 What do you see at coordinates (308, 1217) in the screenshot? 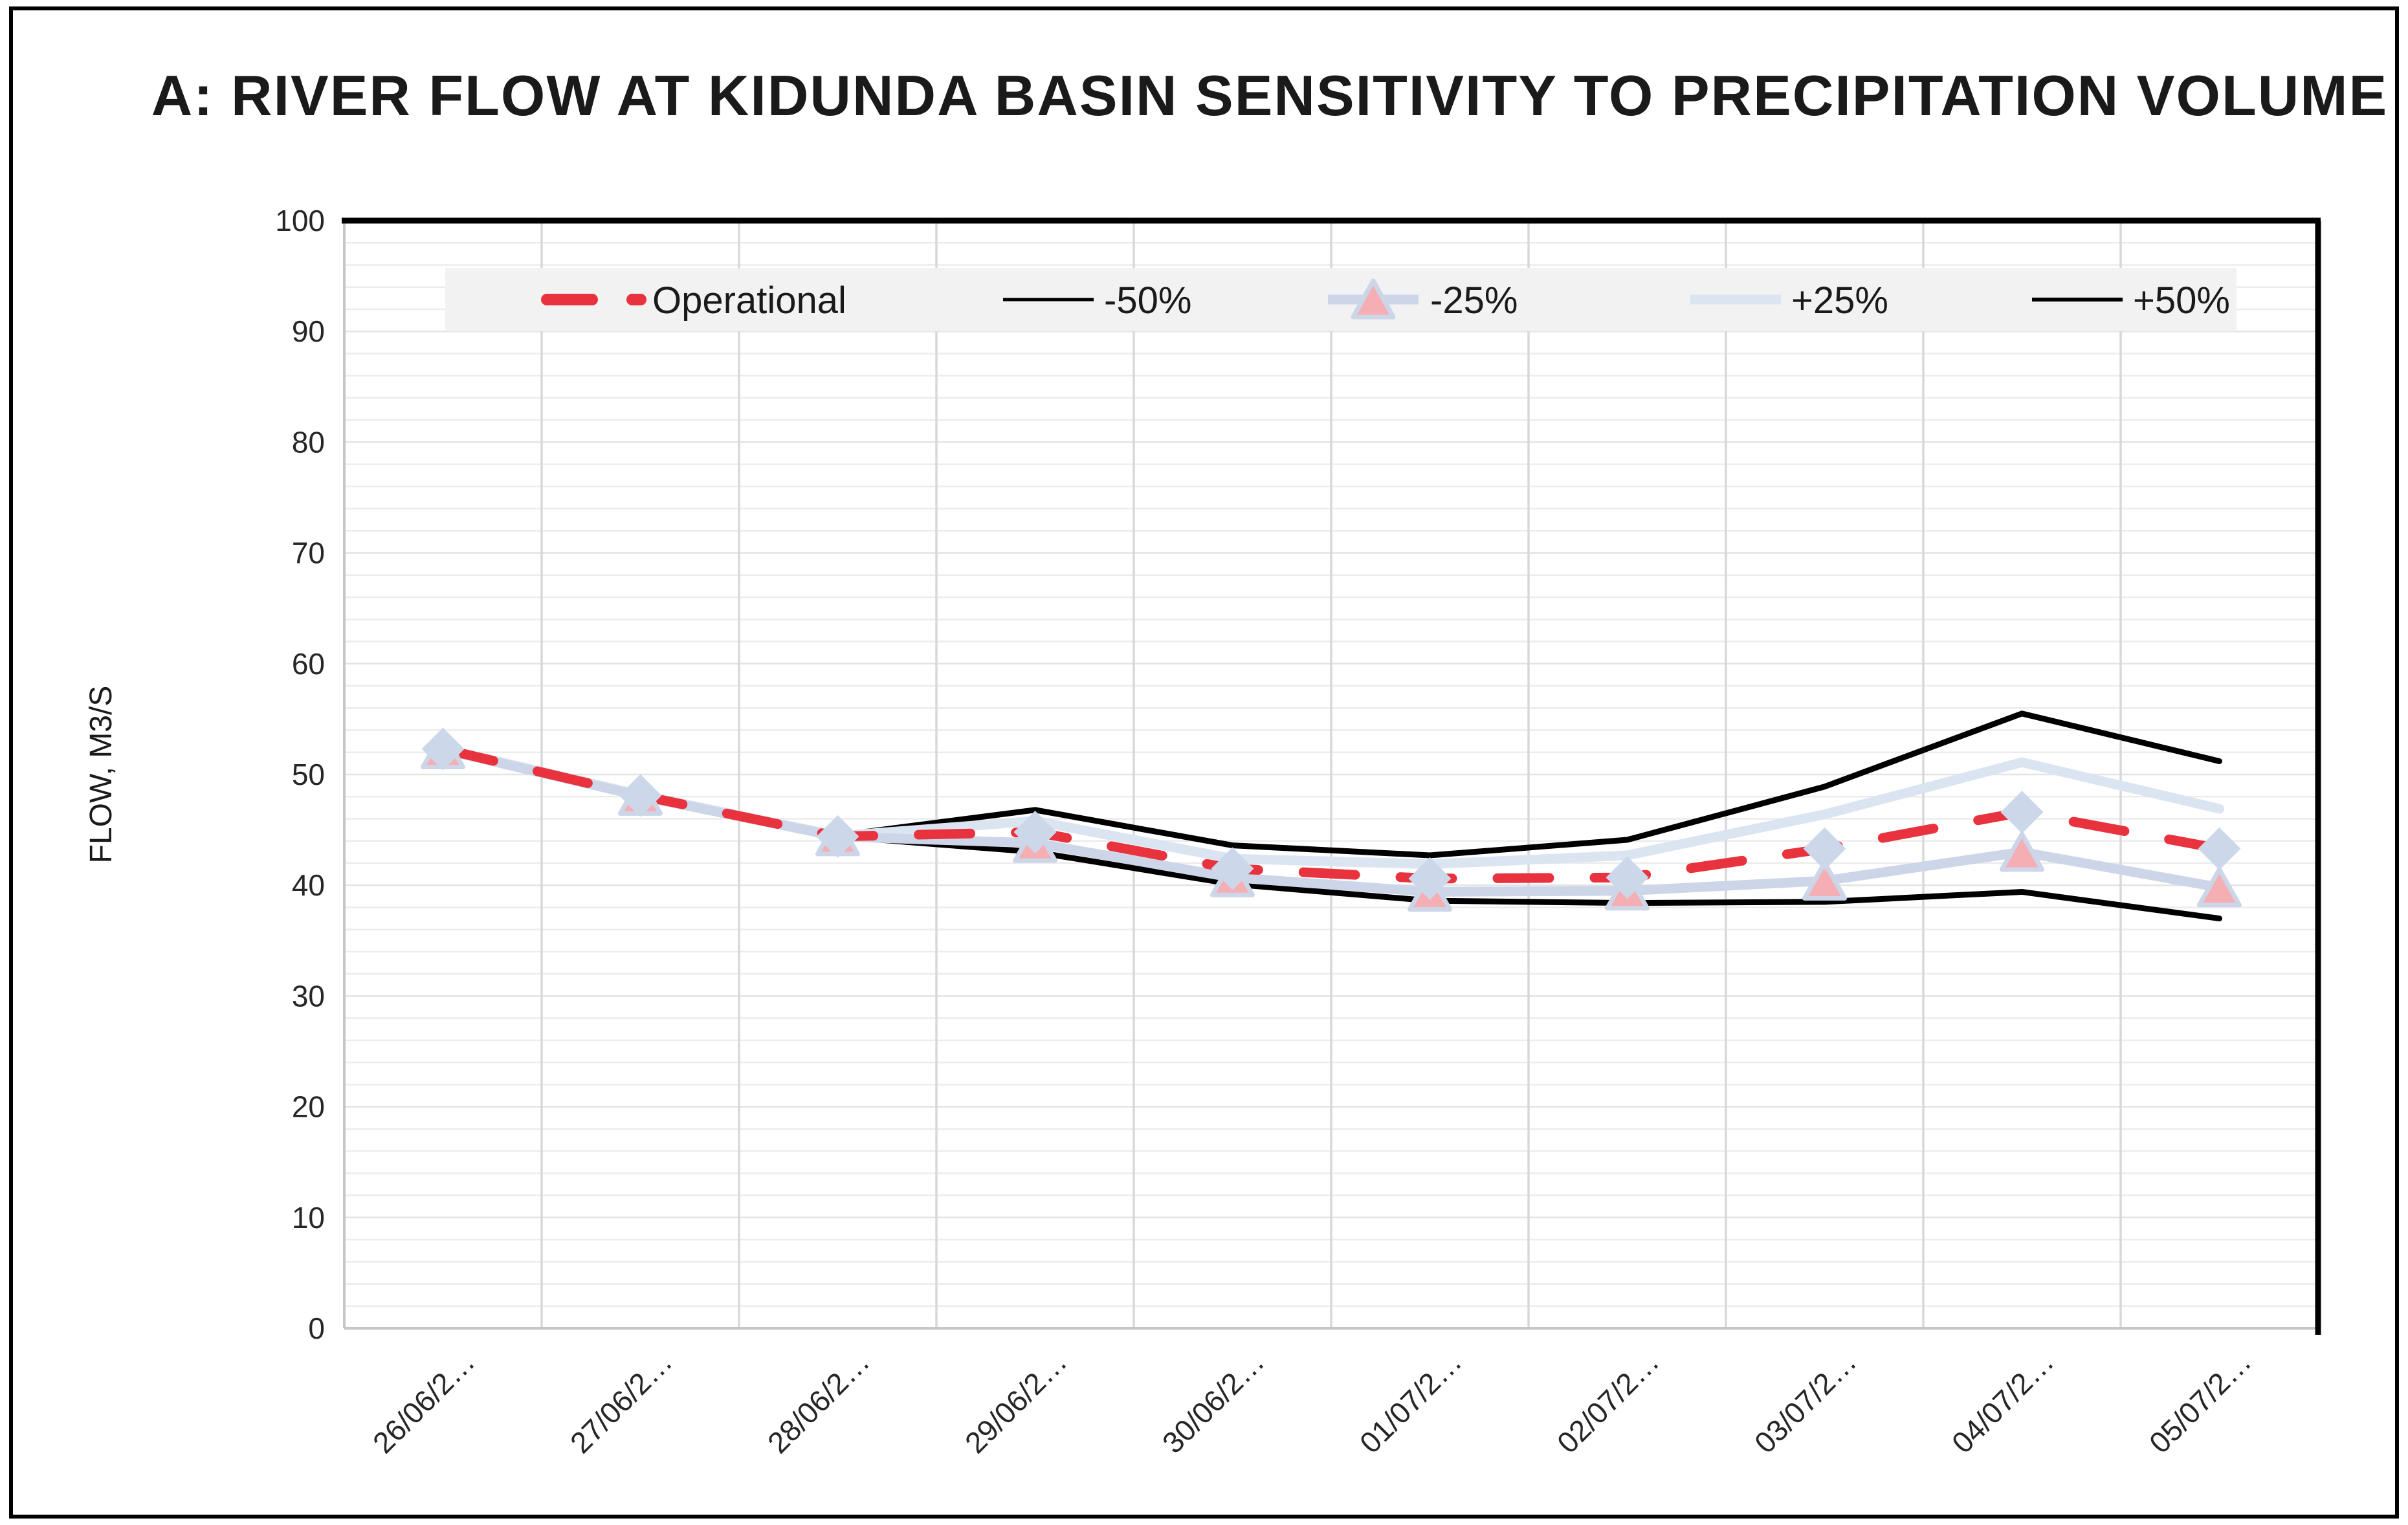
I see `y-tick-label: 10` at bounding box center [308, 1217].